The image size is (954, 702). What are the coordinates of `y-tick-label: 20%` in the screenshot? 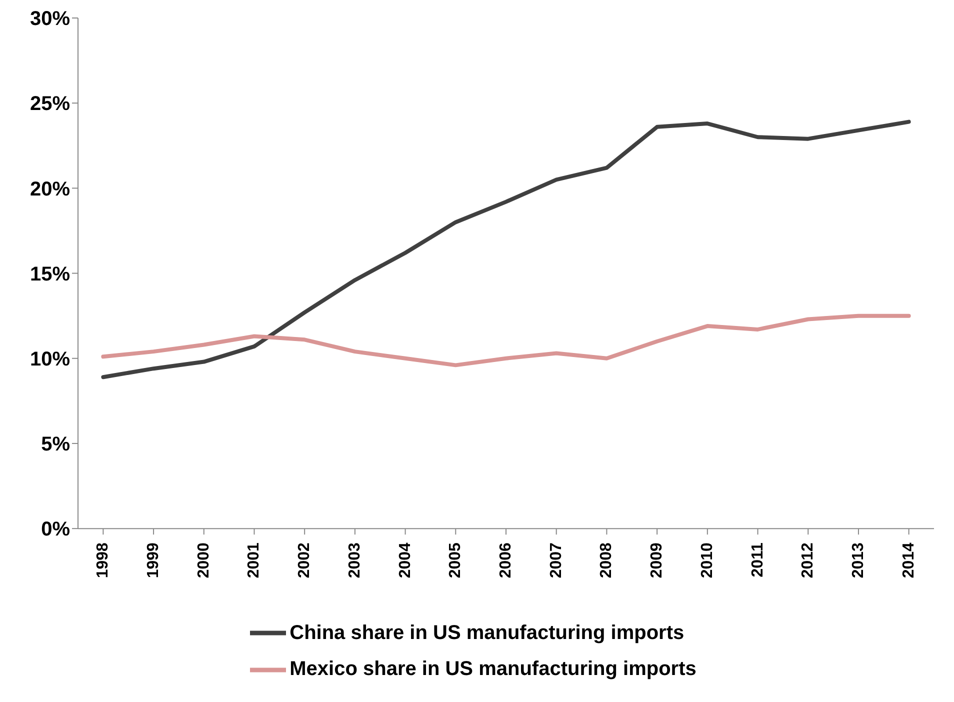 It's located at (50, 189).